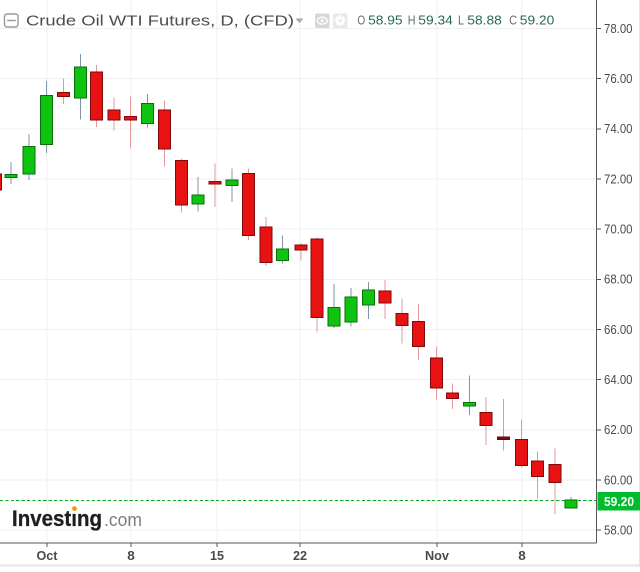 The image size is (640, 572). Describe the element at coordinates (484, 20) in the screenshot. I see `svg-text: 58.88` at that location.